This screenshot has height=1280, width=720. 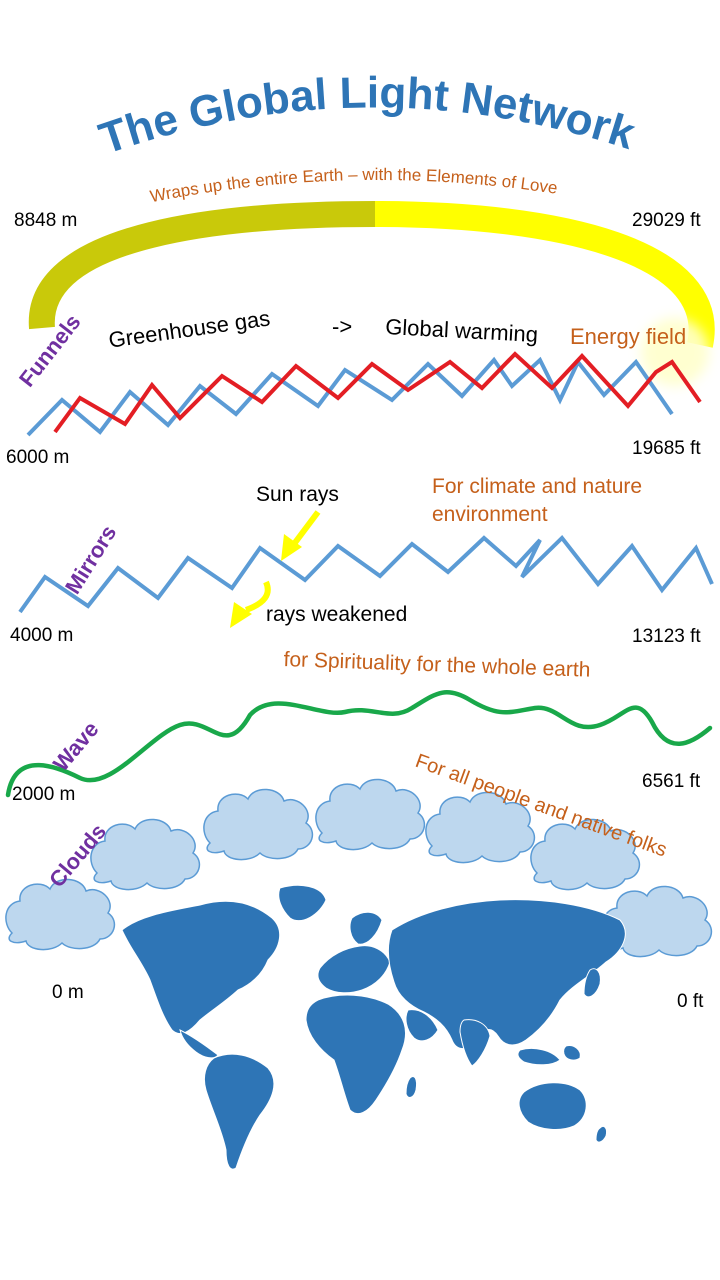 I want to click on altitude-right-6561: 6561 ft, so click(x=671, y=781).